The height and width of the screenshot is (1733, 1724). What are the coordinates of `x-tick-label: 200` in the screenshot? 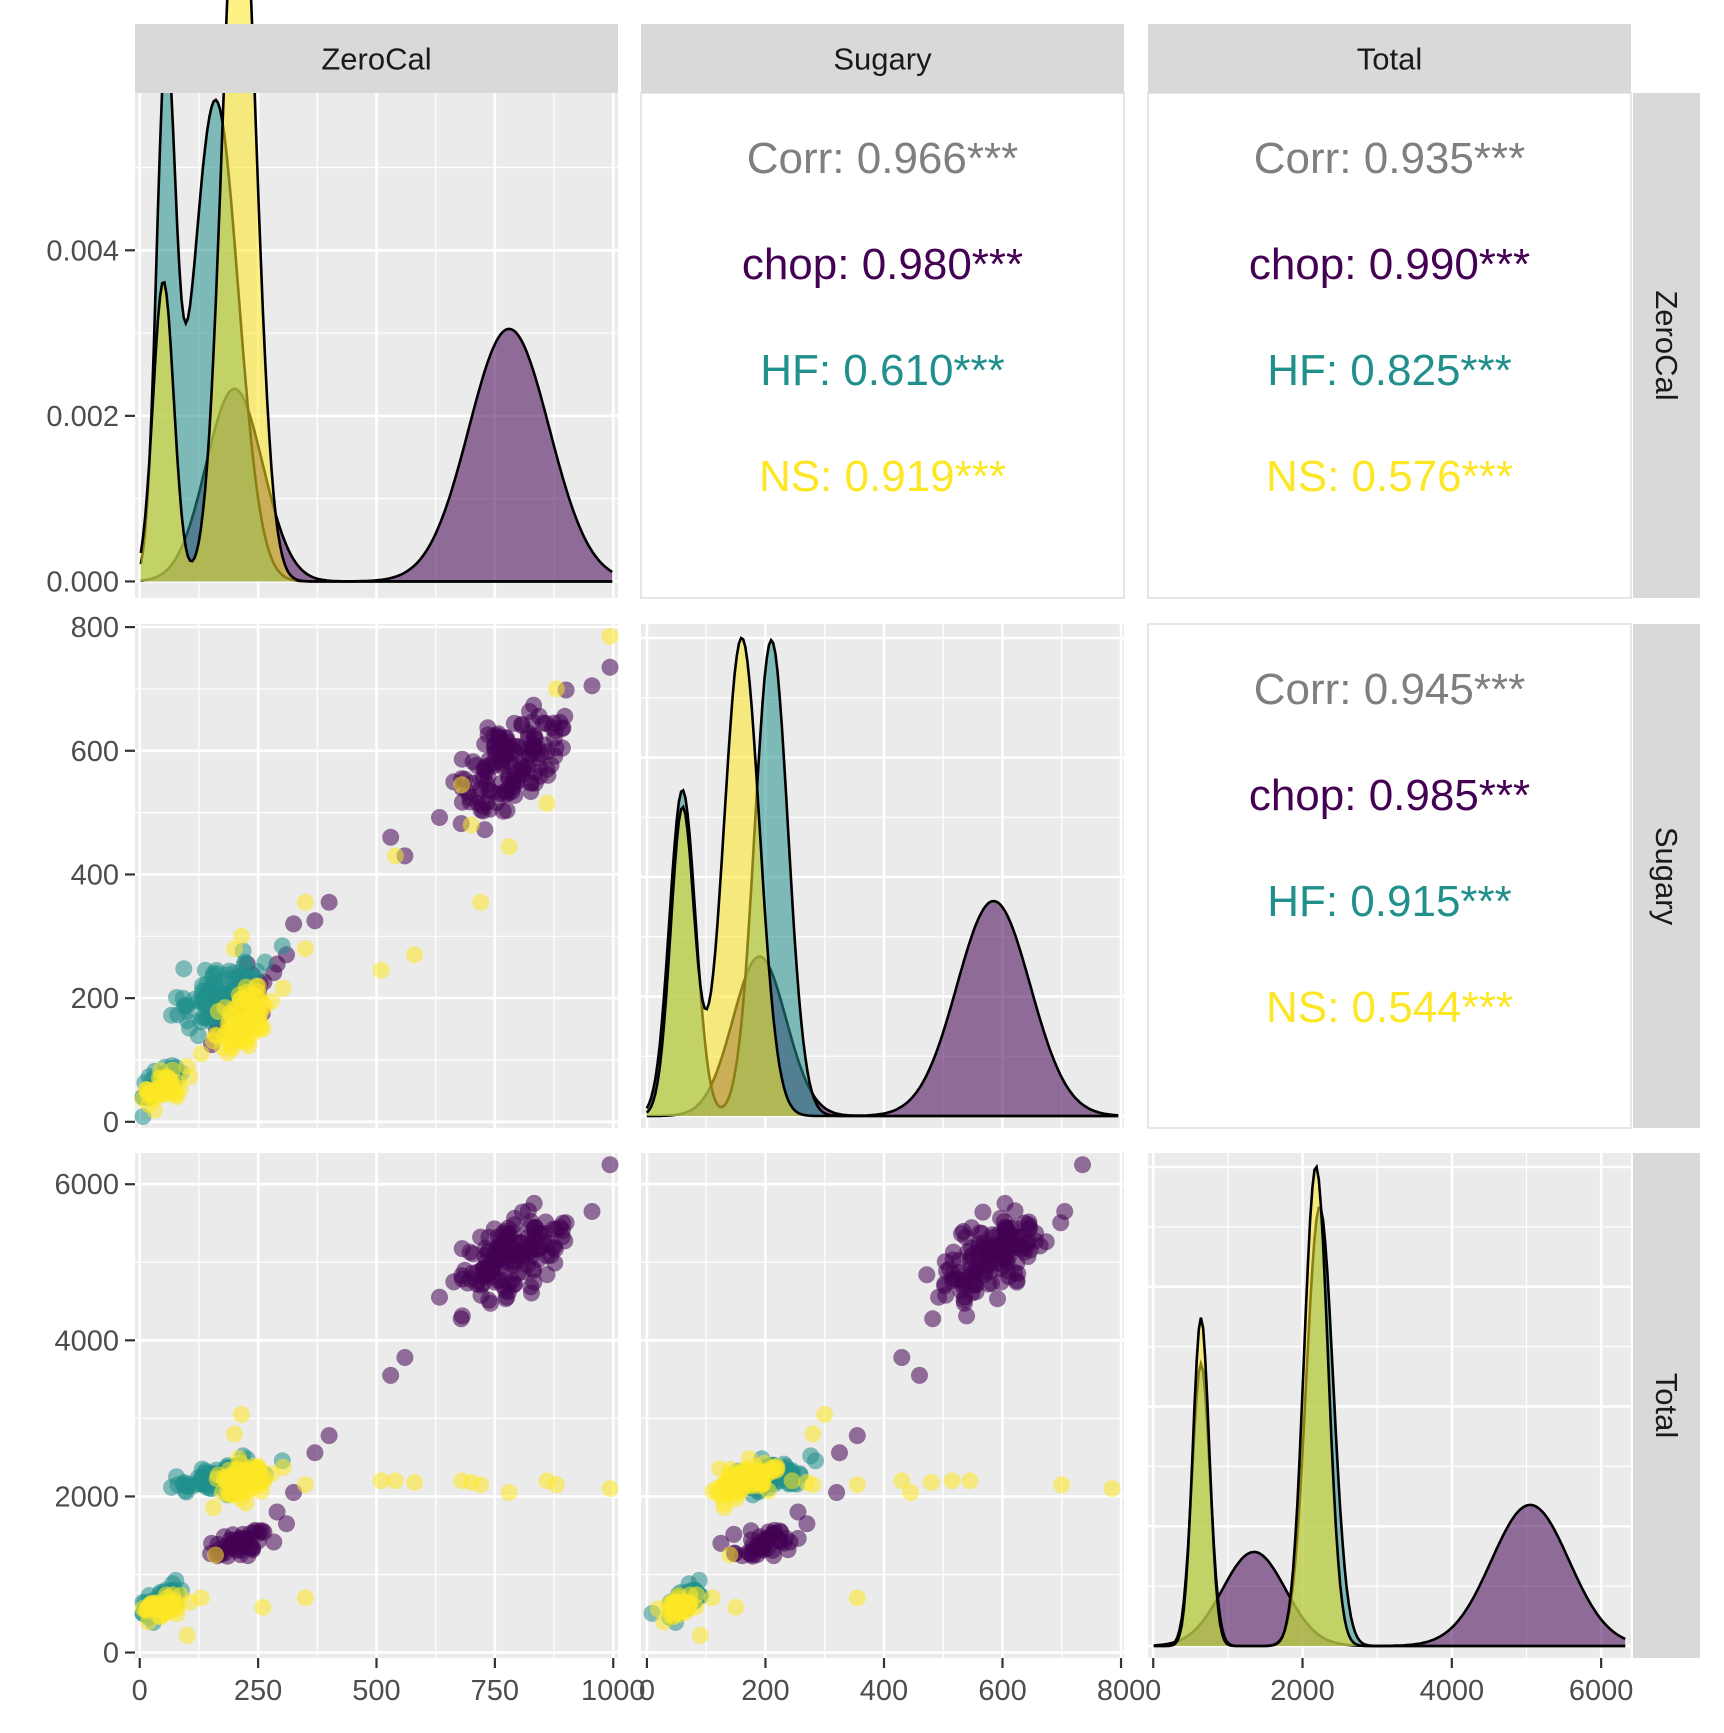 It's located at (765, 1691).